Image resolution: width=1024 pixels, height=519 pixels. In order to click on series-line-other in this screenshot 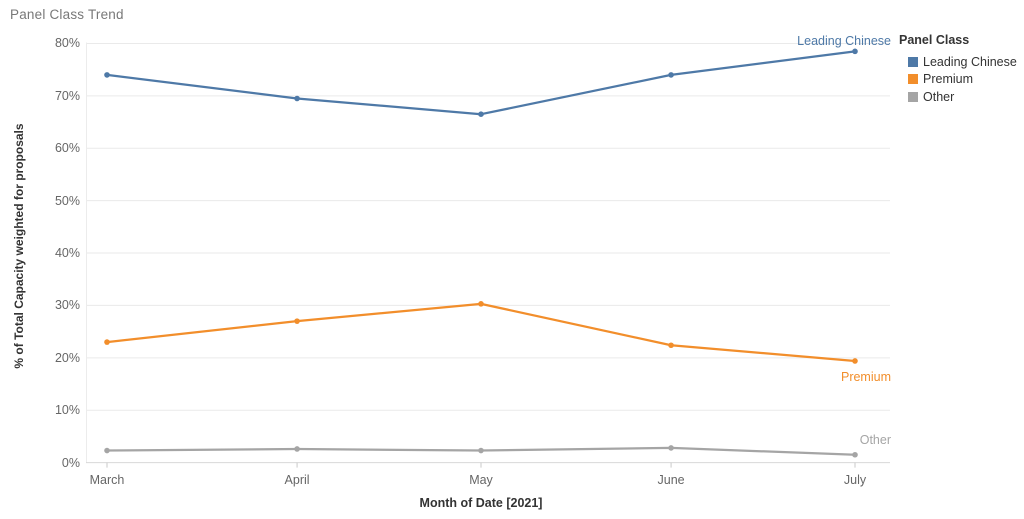, I will do `click(481, 451)`.